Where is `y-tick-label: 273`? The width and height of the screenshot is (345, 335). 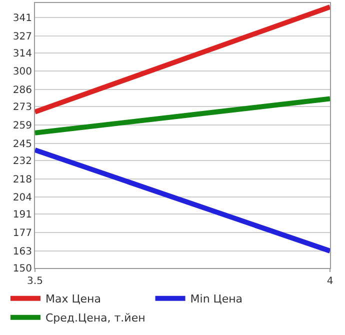
y-tick-label: 273 is located at coordinates (22, 108).